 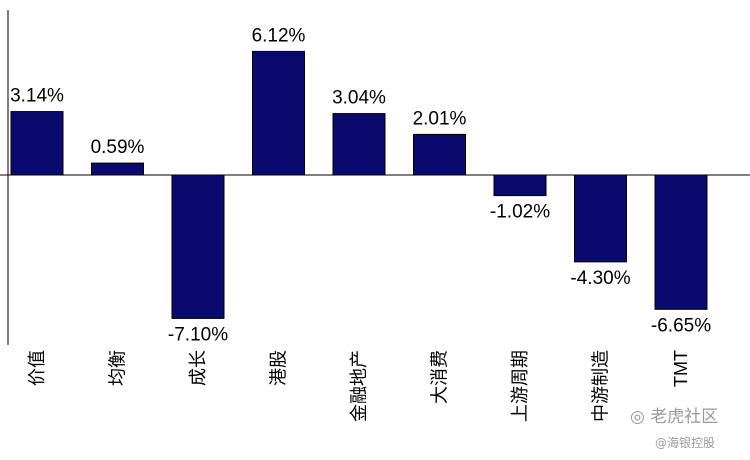 I want to click on category-label: 金融地产, so click(x=359, y=386).